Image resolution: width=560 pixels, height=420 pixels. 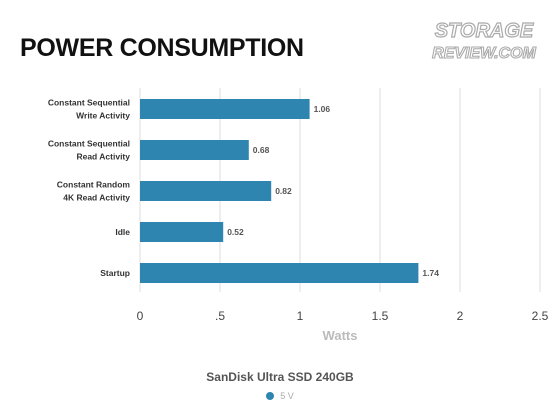 I want to click on category-label: Read Activity, so click(x=103, y=157).